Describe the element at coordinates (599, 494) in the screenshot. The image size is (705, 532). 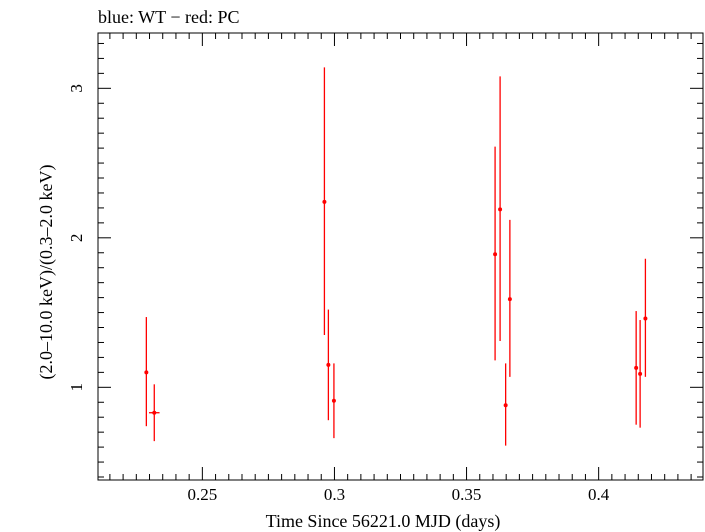
I see `x-tick-label: 0.4` at that location.